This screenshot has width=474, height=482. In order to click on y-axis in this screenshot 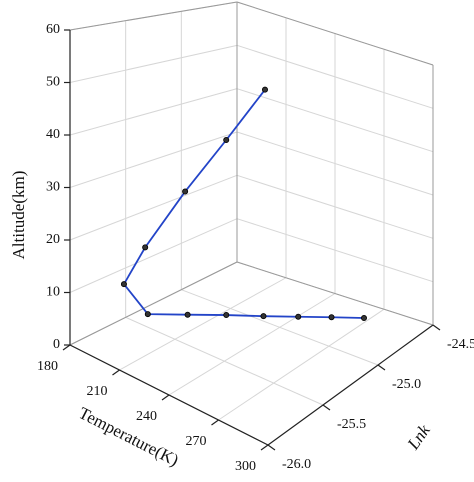, I will do `click(350, 385)`.